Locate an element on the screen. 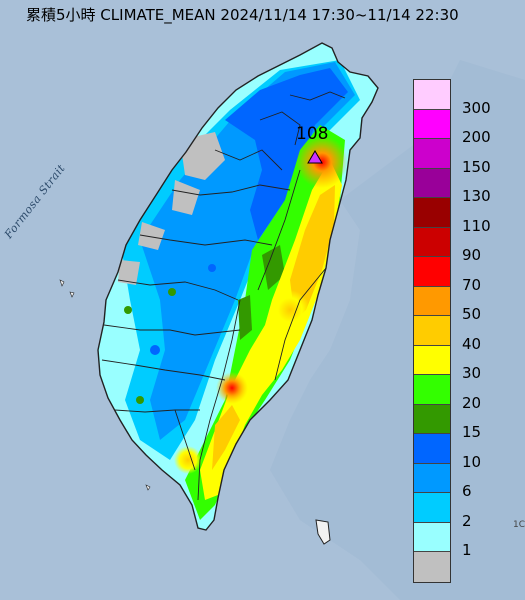  legend-label: 20 is located at coordinates (472, 402).